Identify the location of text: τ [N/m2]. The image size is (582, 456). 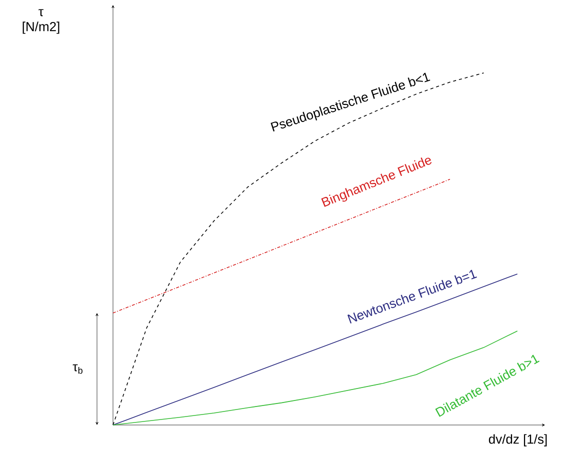
(41, 21).